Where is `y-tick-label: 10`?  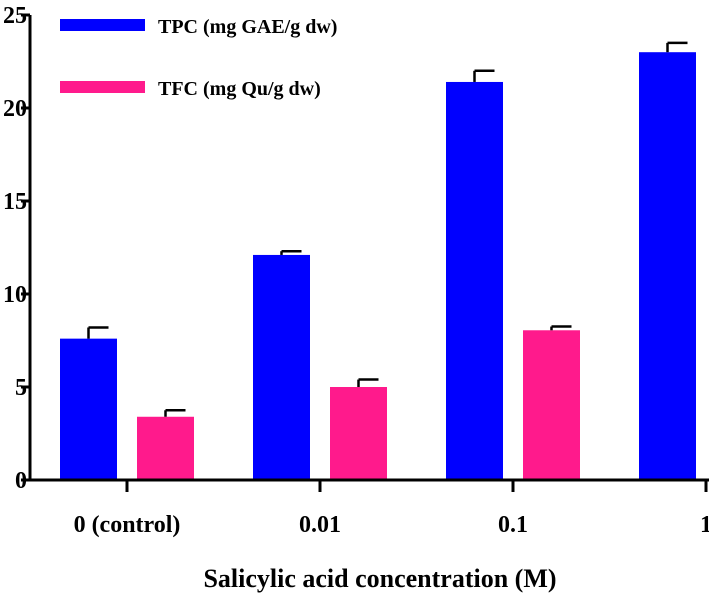 y-tick-label: 10 is located at coordinates (15, 295).